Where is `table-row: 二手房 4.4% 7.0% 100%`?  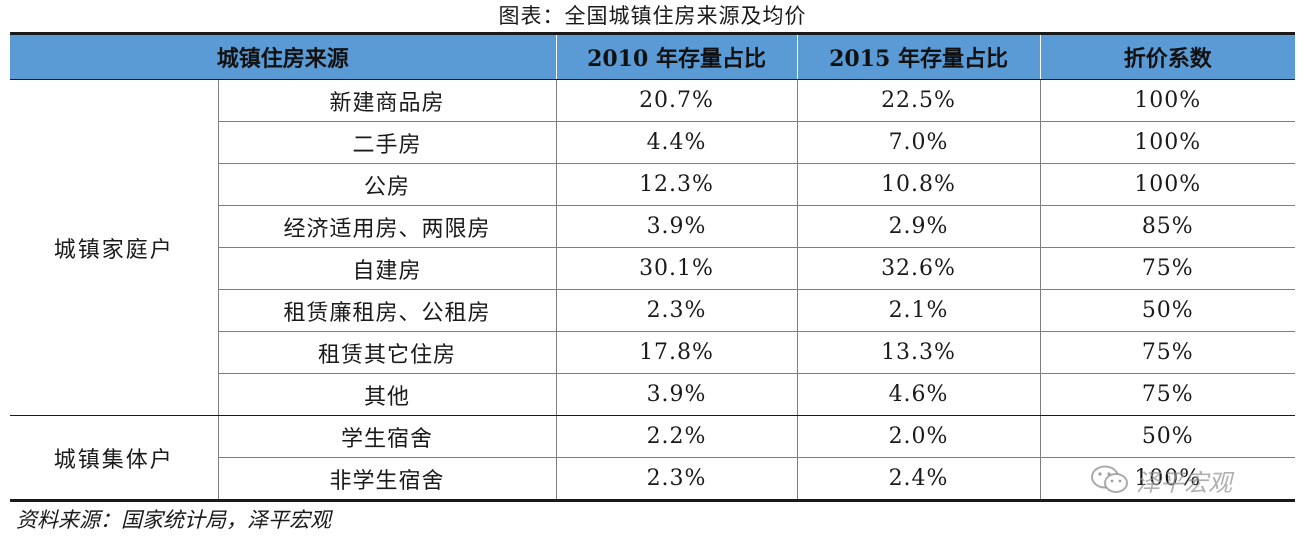
table-row: 二手房 4.4% 7.0% 100% is located at coordinates (653, 142).